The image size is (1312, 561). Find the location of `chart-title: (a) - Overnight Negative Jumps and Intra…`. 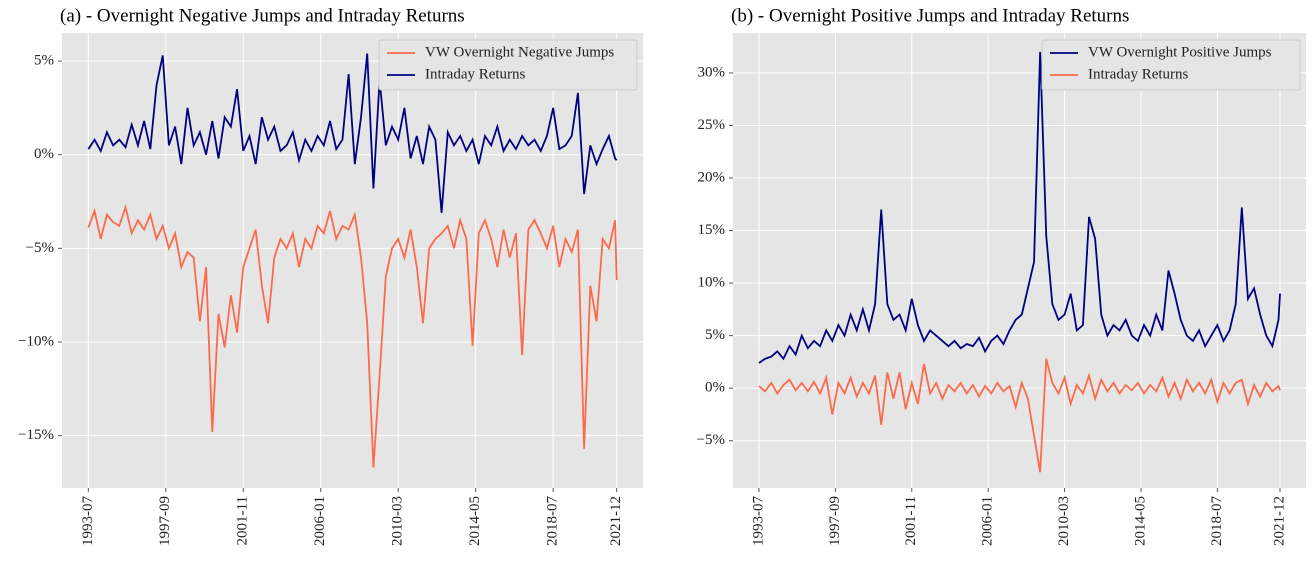

chart-title: (a) - Overnight Negative Jumps and Intra… is located at coordinates (262, 15).